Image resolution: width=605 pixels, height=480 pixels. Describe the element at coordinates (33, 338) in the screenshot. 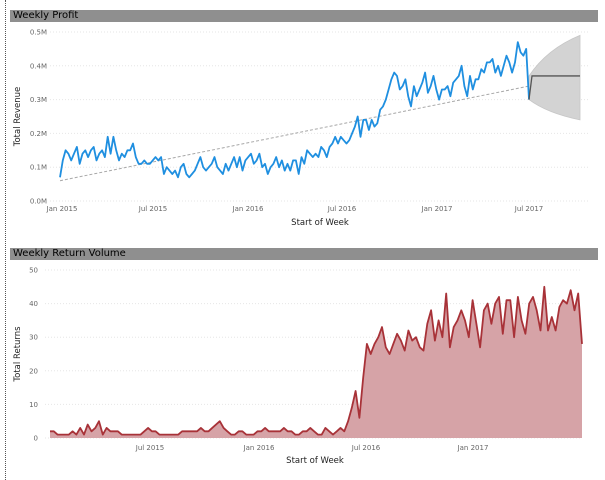

I see `returns-y-tick-label: 30` at that location.